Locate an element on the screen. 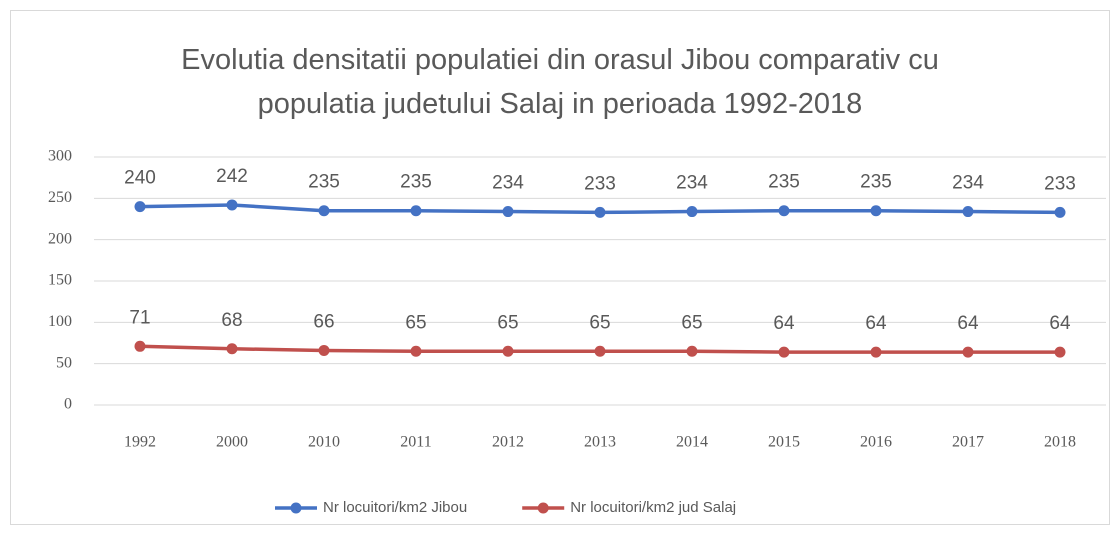 The image size is (1120, 535). data-label: 68 is located at coordinates (231, 320).